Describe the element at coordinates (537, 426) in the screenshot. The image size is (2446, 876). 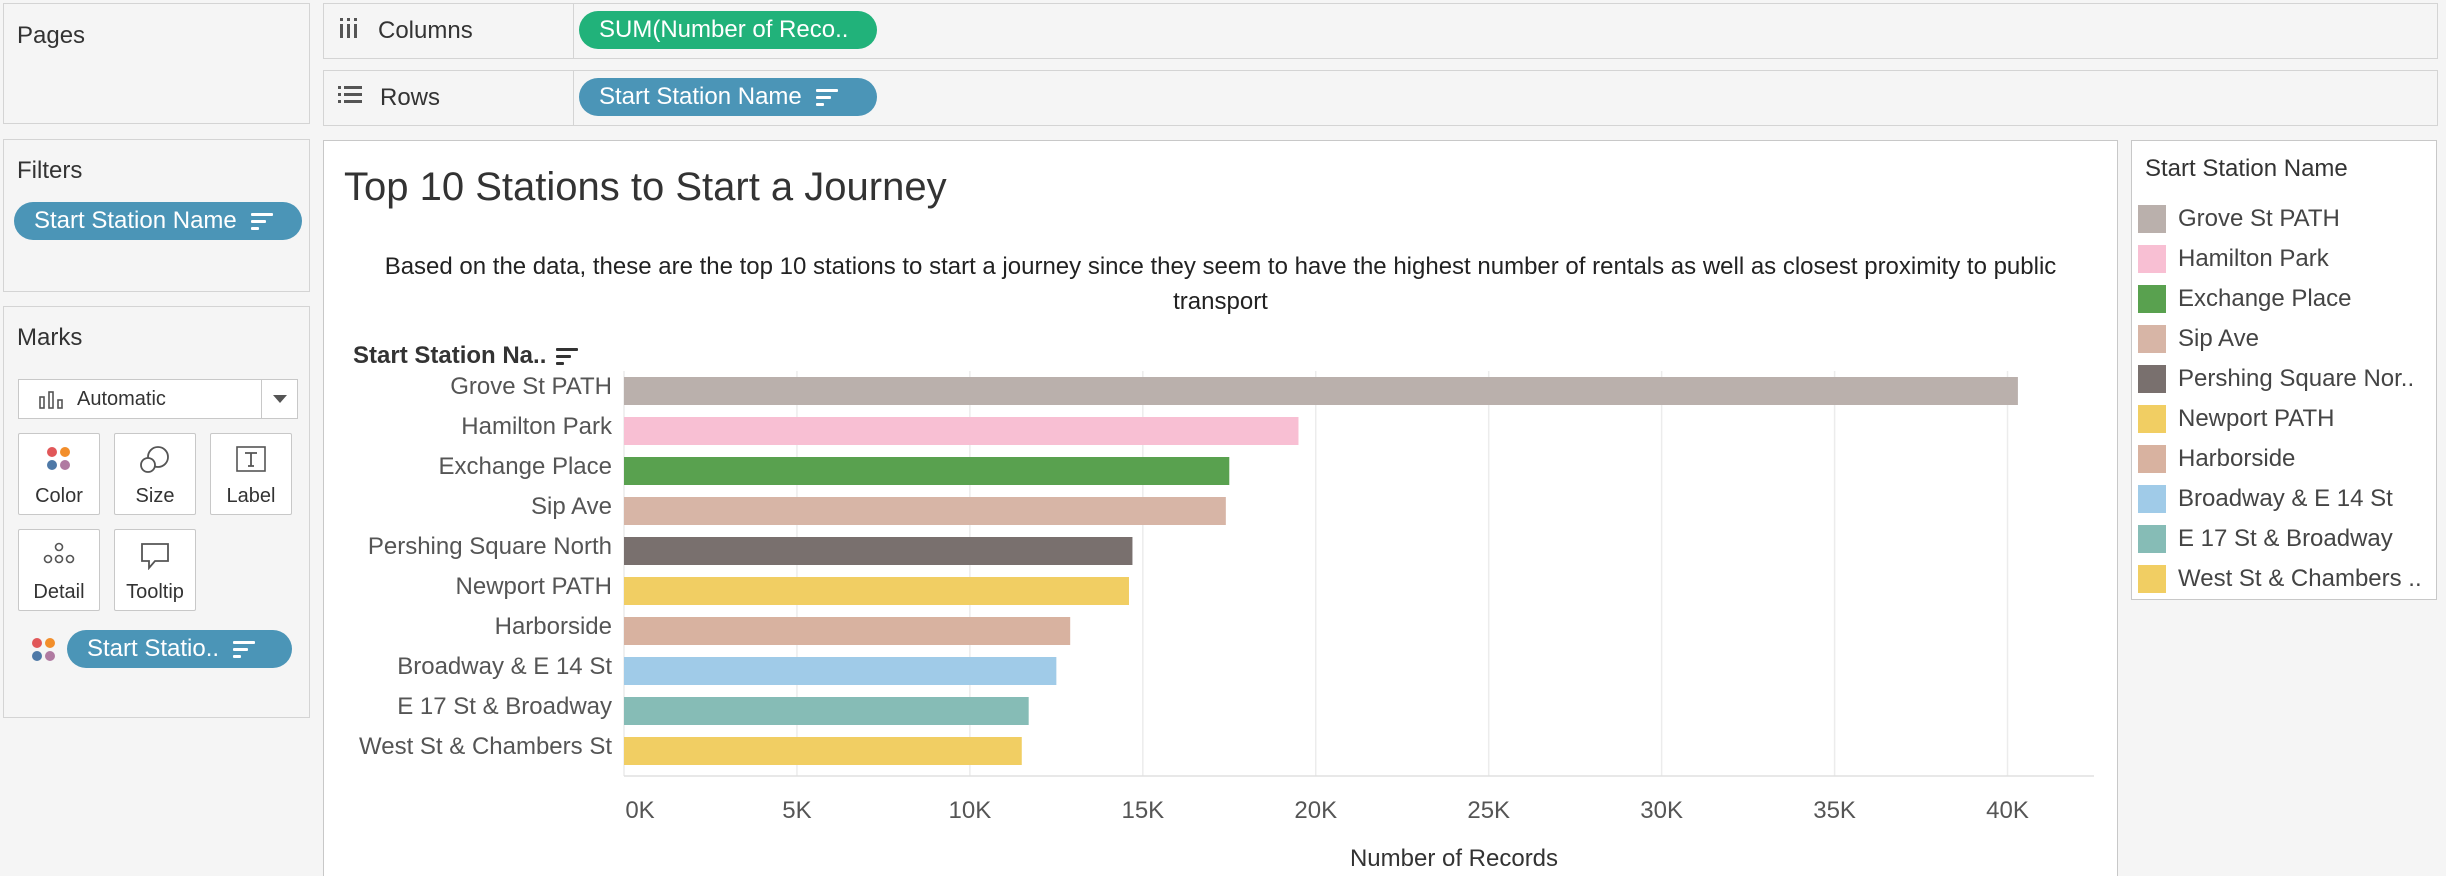
I see `y-tick-label: Hamilton Park` at that location.